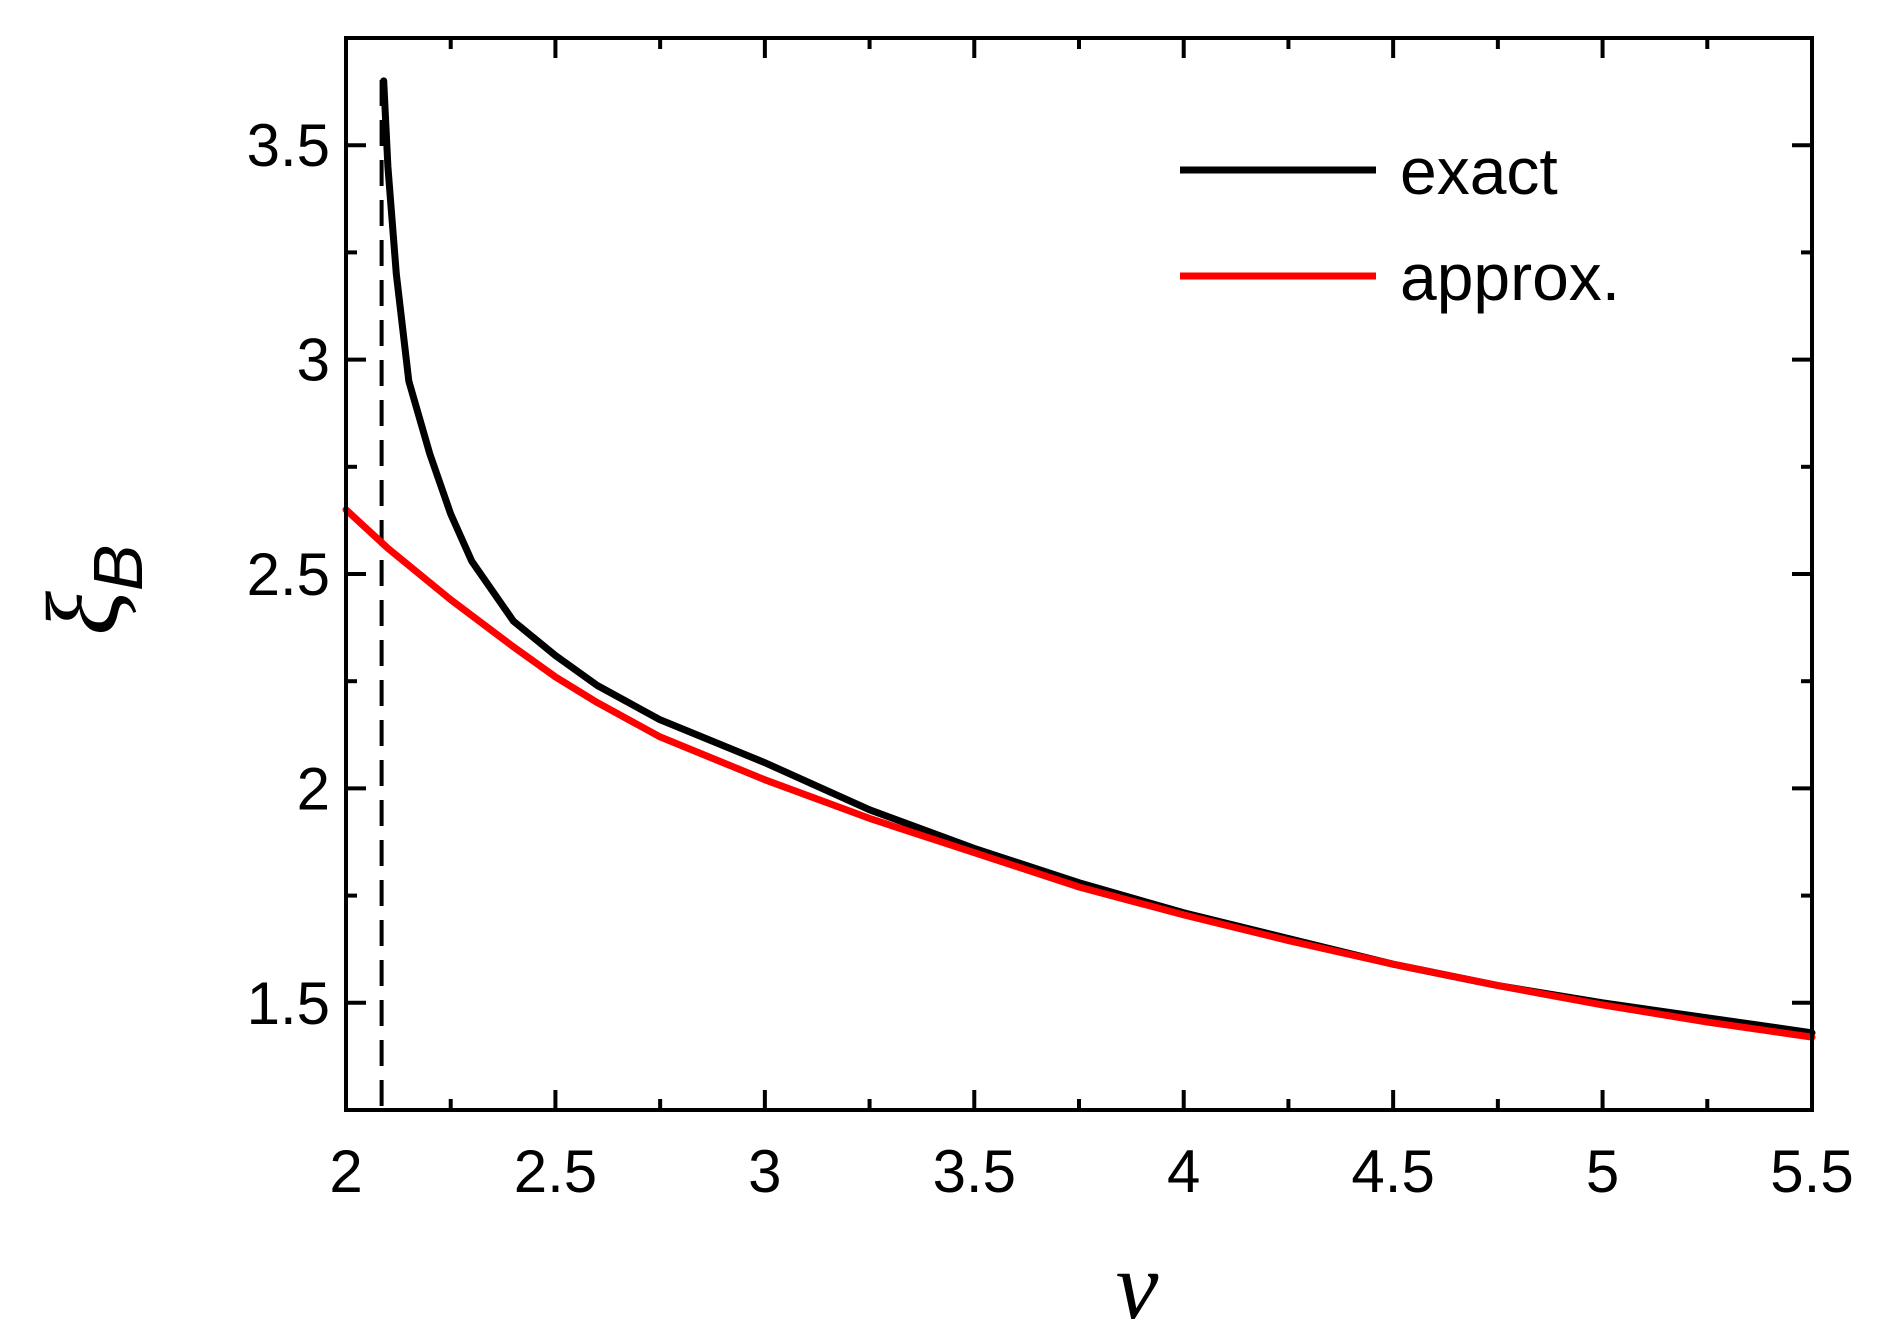  I want to click on legend: exact approx., so click(1400, 224).